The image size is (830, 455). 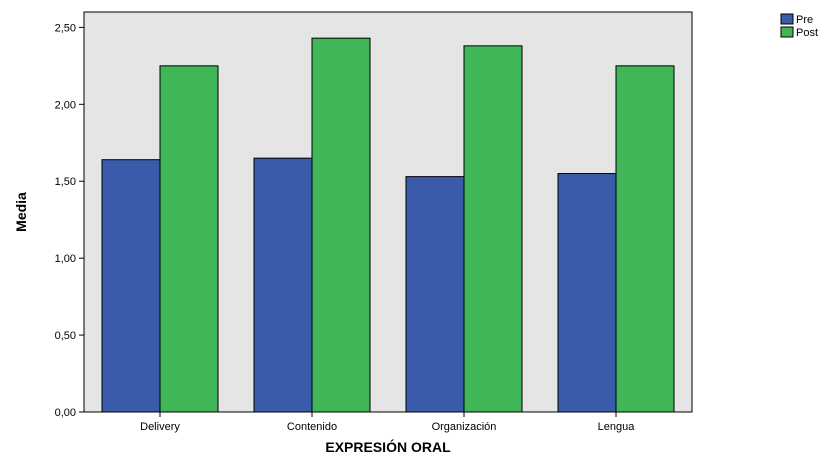 What do you see at coordinates (65, 336) in the screenshot?
I see `y-tick-label: 0,50` at bounding box center [65, 336].